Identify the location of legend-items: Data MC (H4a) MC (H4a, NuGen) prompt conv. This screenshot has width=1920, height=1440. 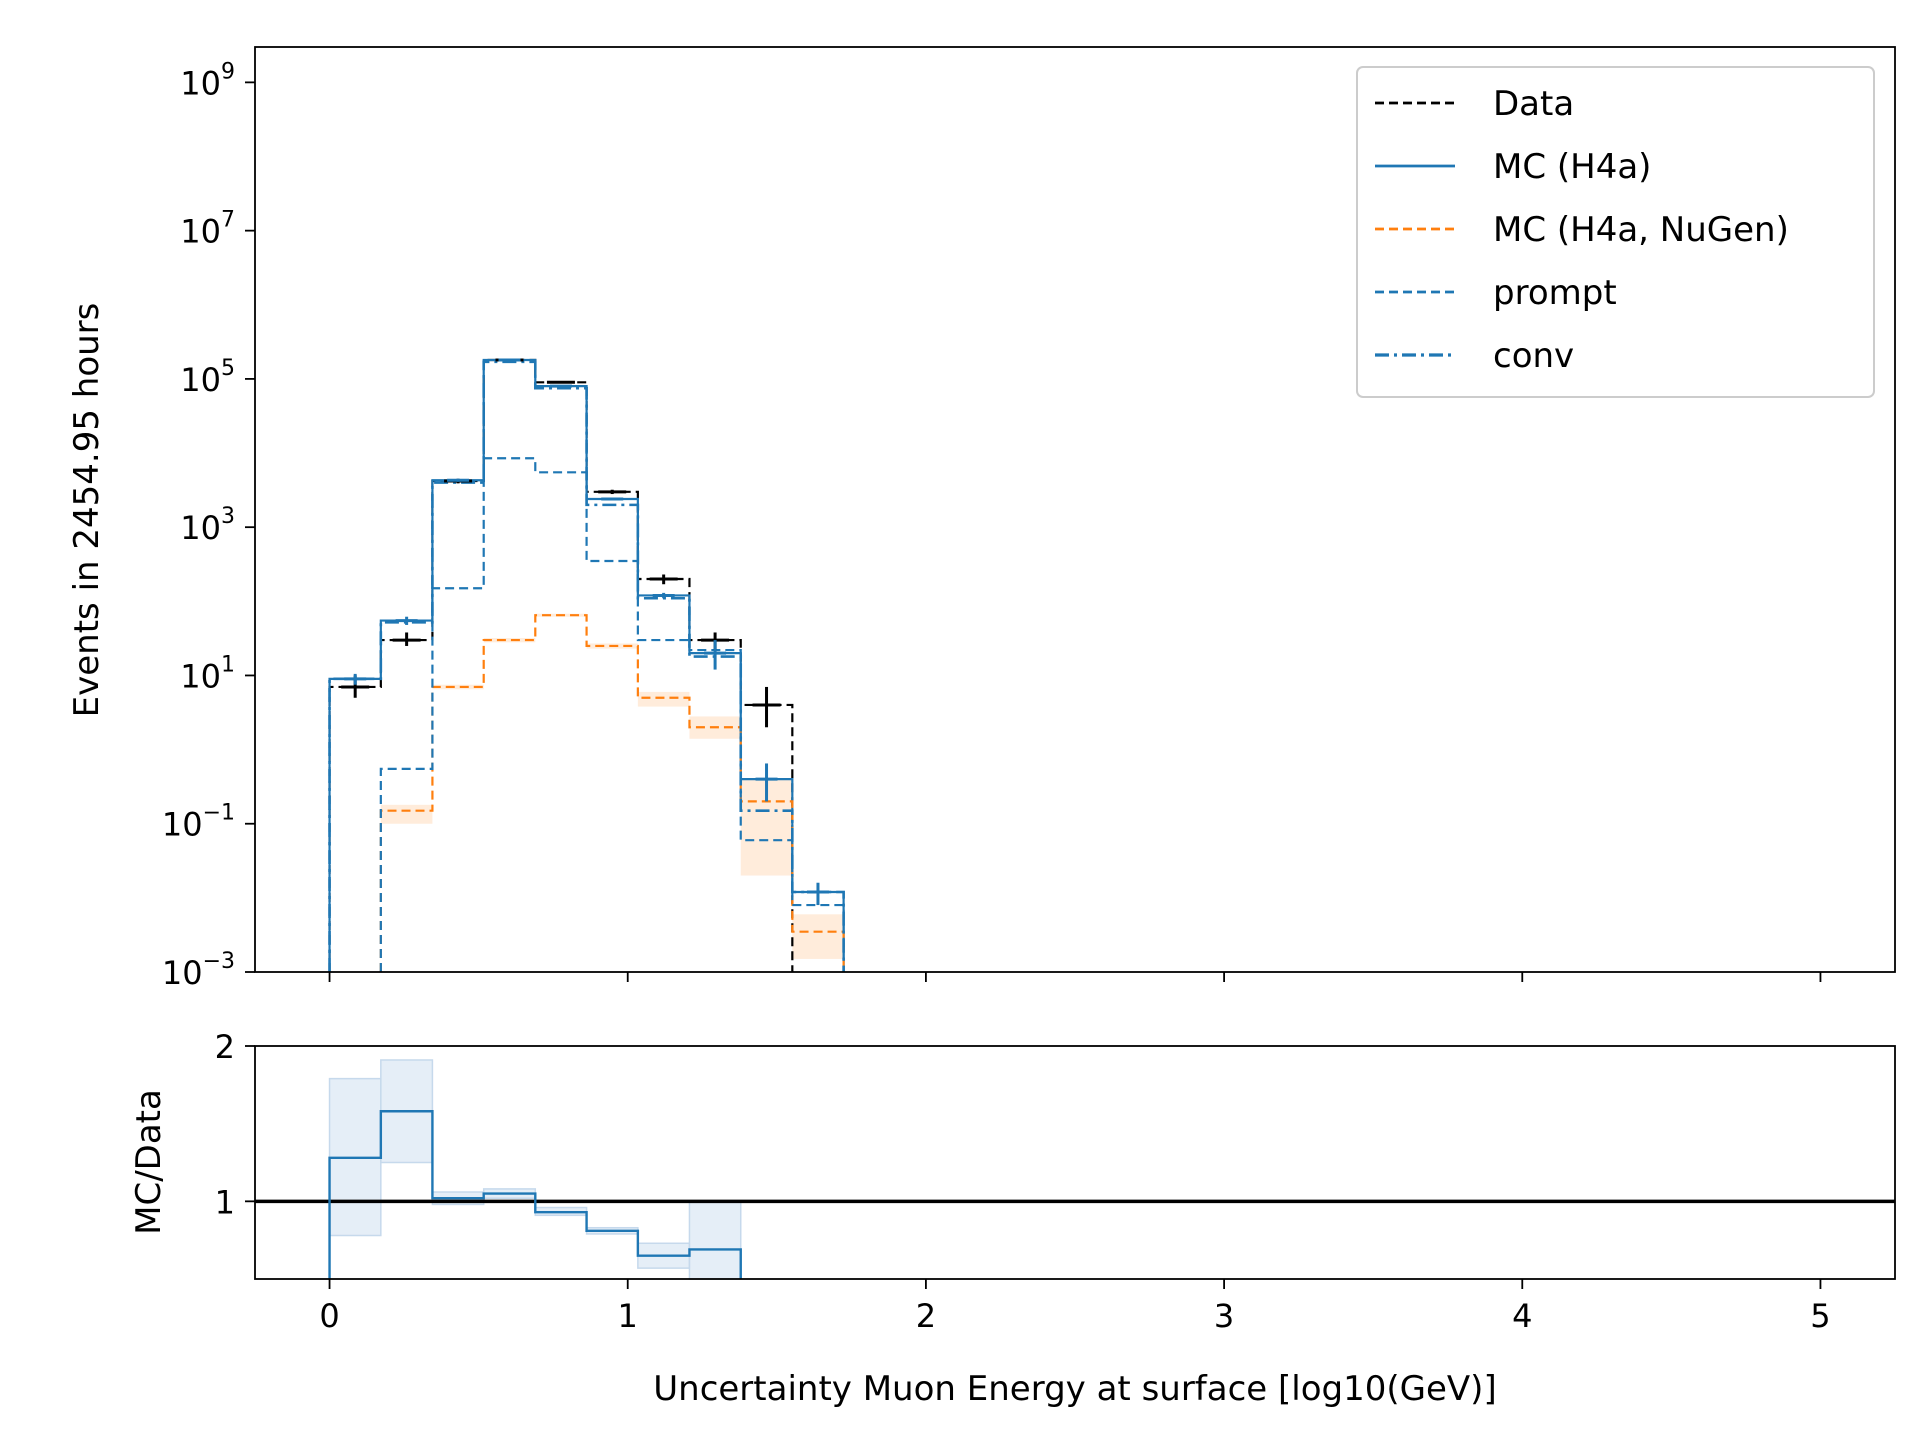
(1582, 230).